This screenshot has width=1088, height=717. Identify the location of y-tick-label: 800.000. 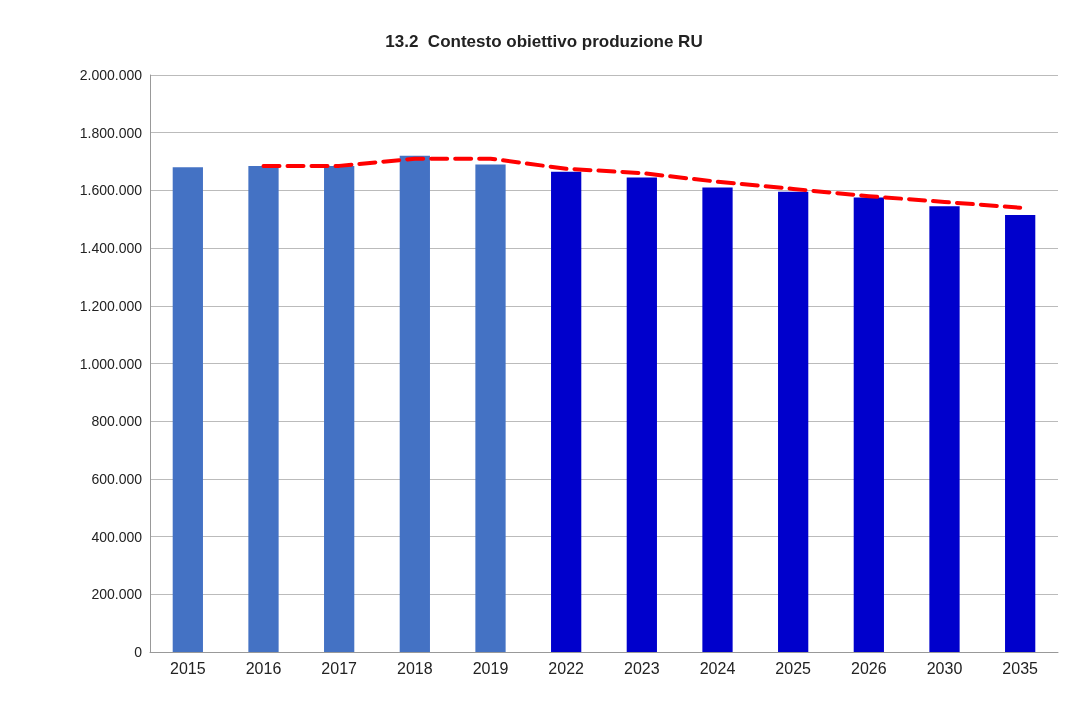
(117, 421).